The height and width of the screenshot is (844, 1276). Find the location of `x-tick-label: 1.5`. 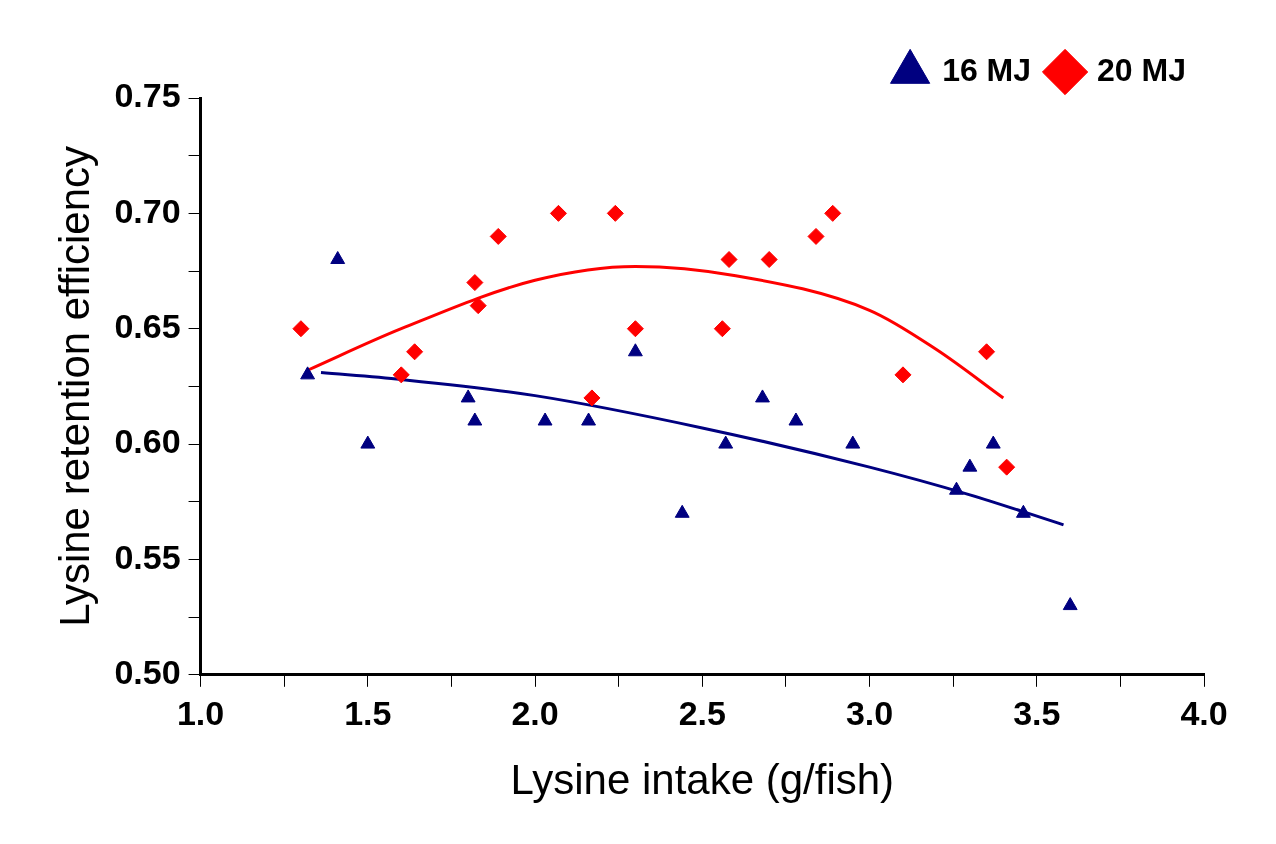

x-tick-label: 1.5 is located at coordinates (368, 712).